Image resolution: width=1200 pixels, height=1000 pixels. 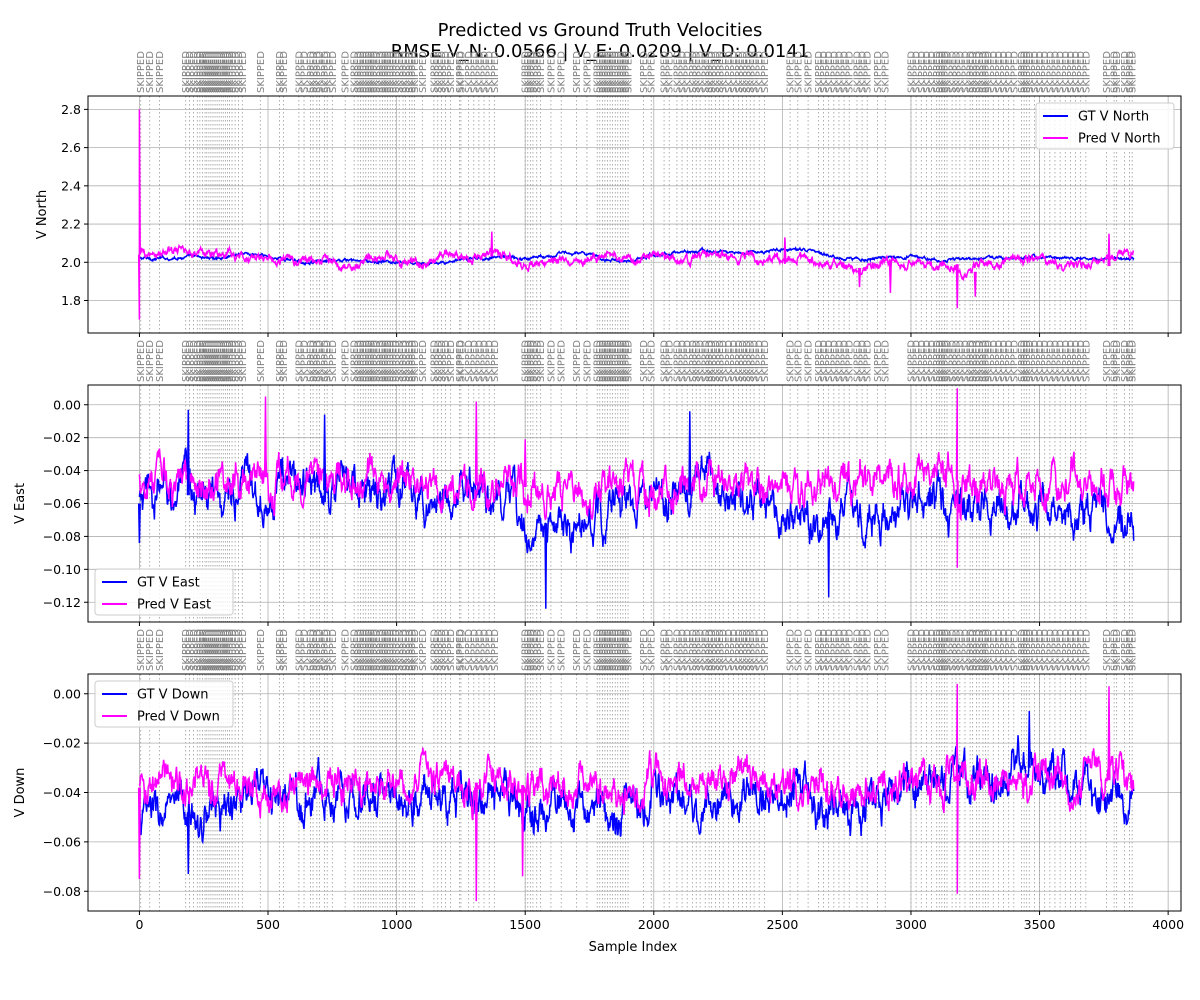 What do you see at coordinates (62, 891) in the screenshot?
I see `y-tick-label: −0.08` at bounding box center [62, 891].